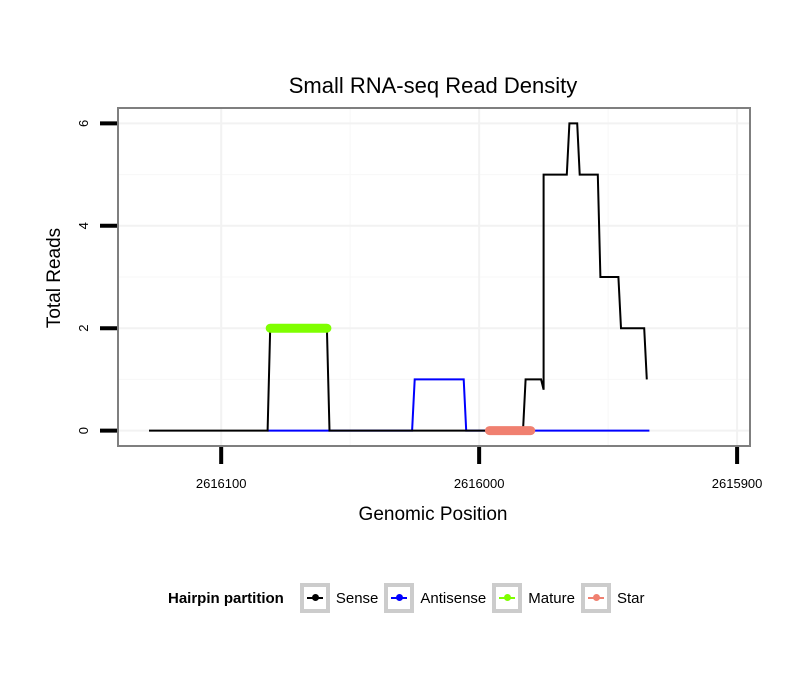 The width and height of the screenshot is (810, 690). Describe the element at coordinates (453, 598) in the screenshot. I see `legend-label-antisense: Antisense` at that location.